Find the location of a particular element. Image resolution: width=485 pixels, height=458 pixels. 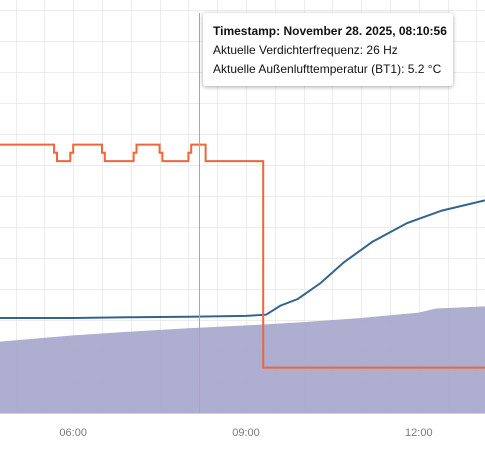

x-tick-label: 09:00 is located at coordinates (246, 433).